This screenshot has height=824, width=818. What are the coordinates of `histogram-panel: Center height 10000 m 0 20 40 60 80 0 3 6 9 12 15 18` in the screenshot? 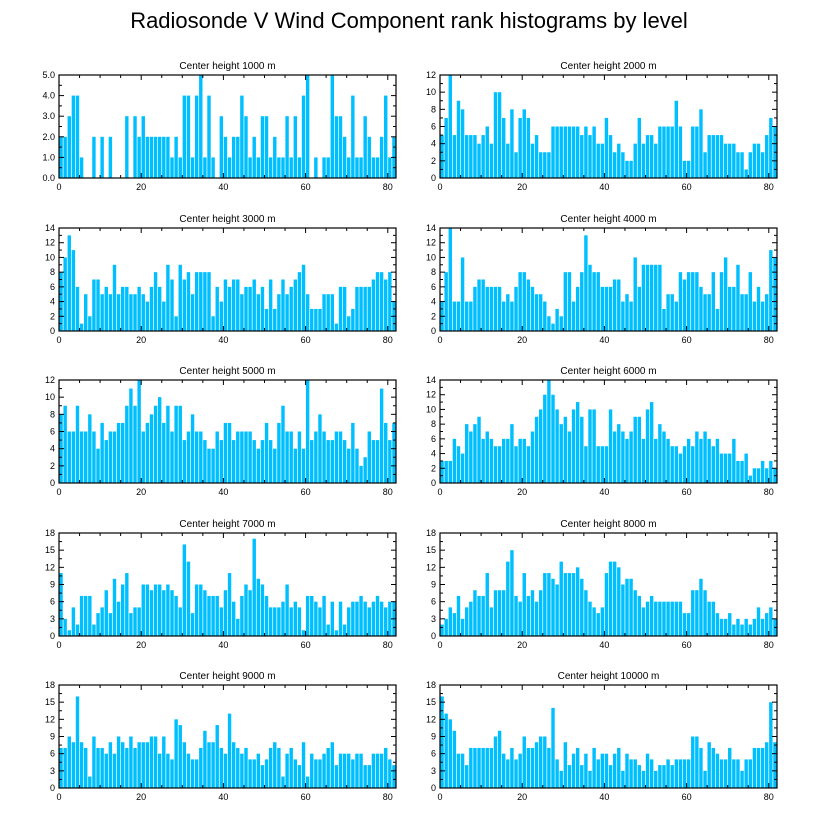 It's located at (602, 736).